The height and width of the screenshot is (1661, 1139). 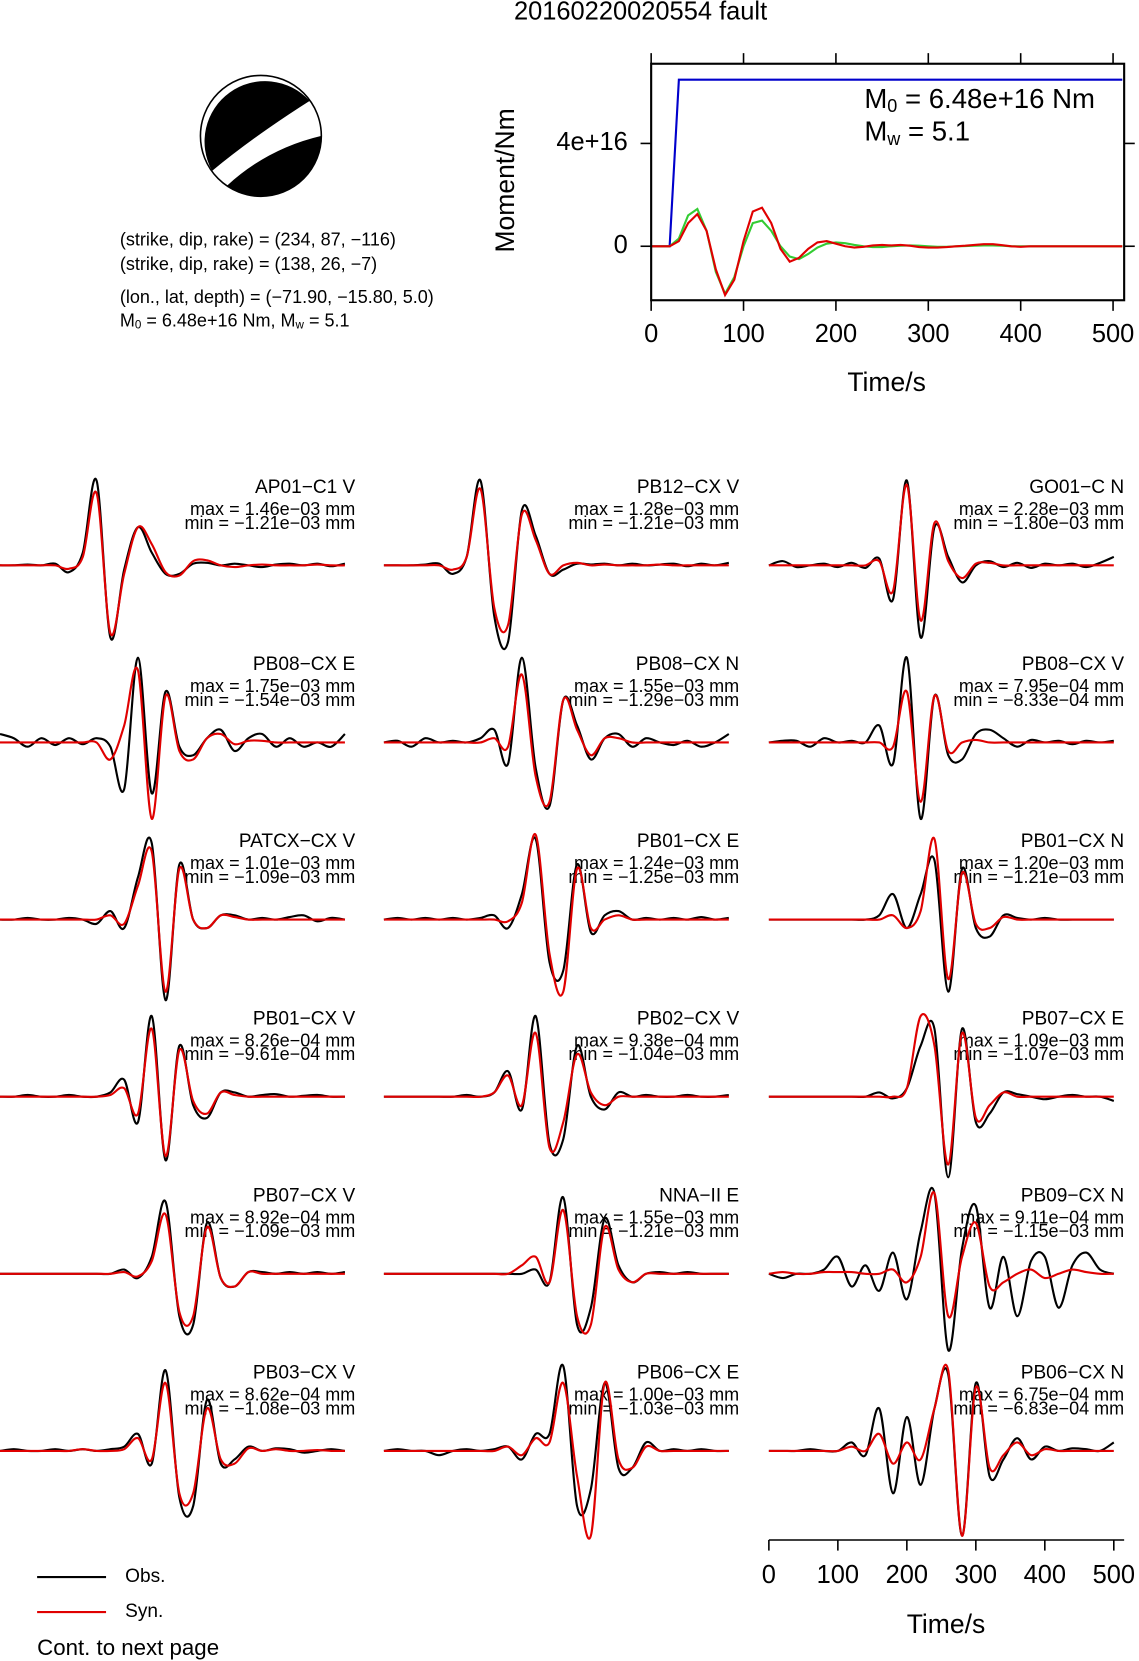 What do you see at coordinates (656, 1395) in the screenshot?
I see `max-label: max = 1.00e−03 mm` at bounding box center [656, 1395].